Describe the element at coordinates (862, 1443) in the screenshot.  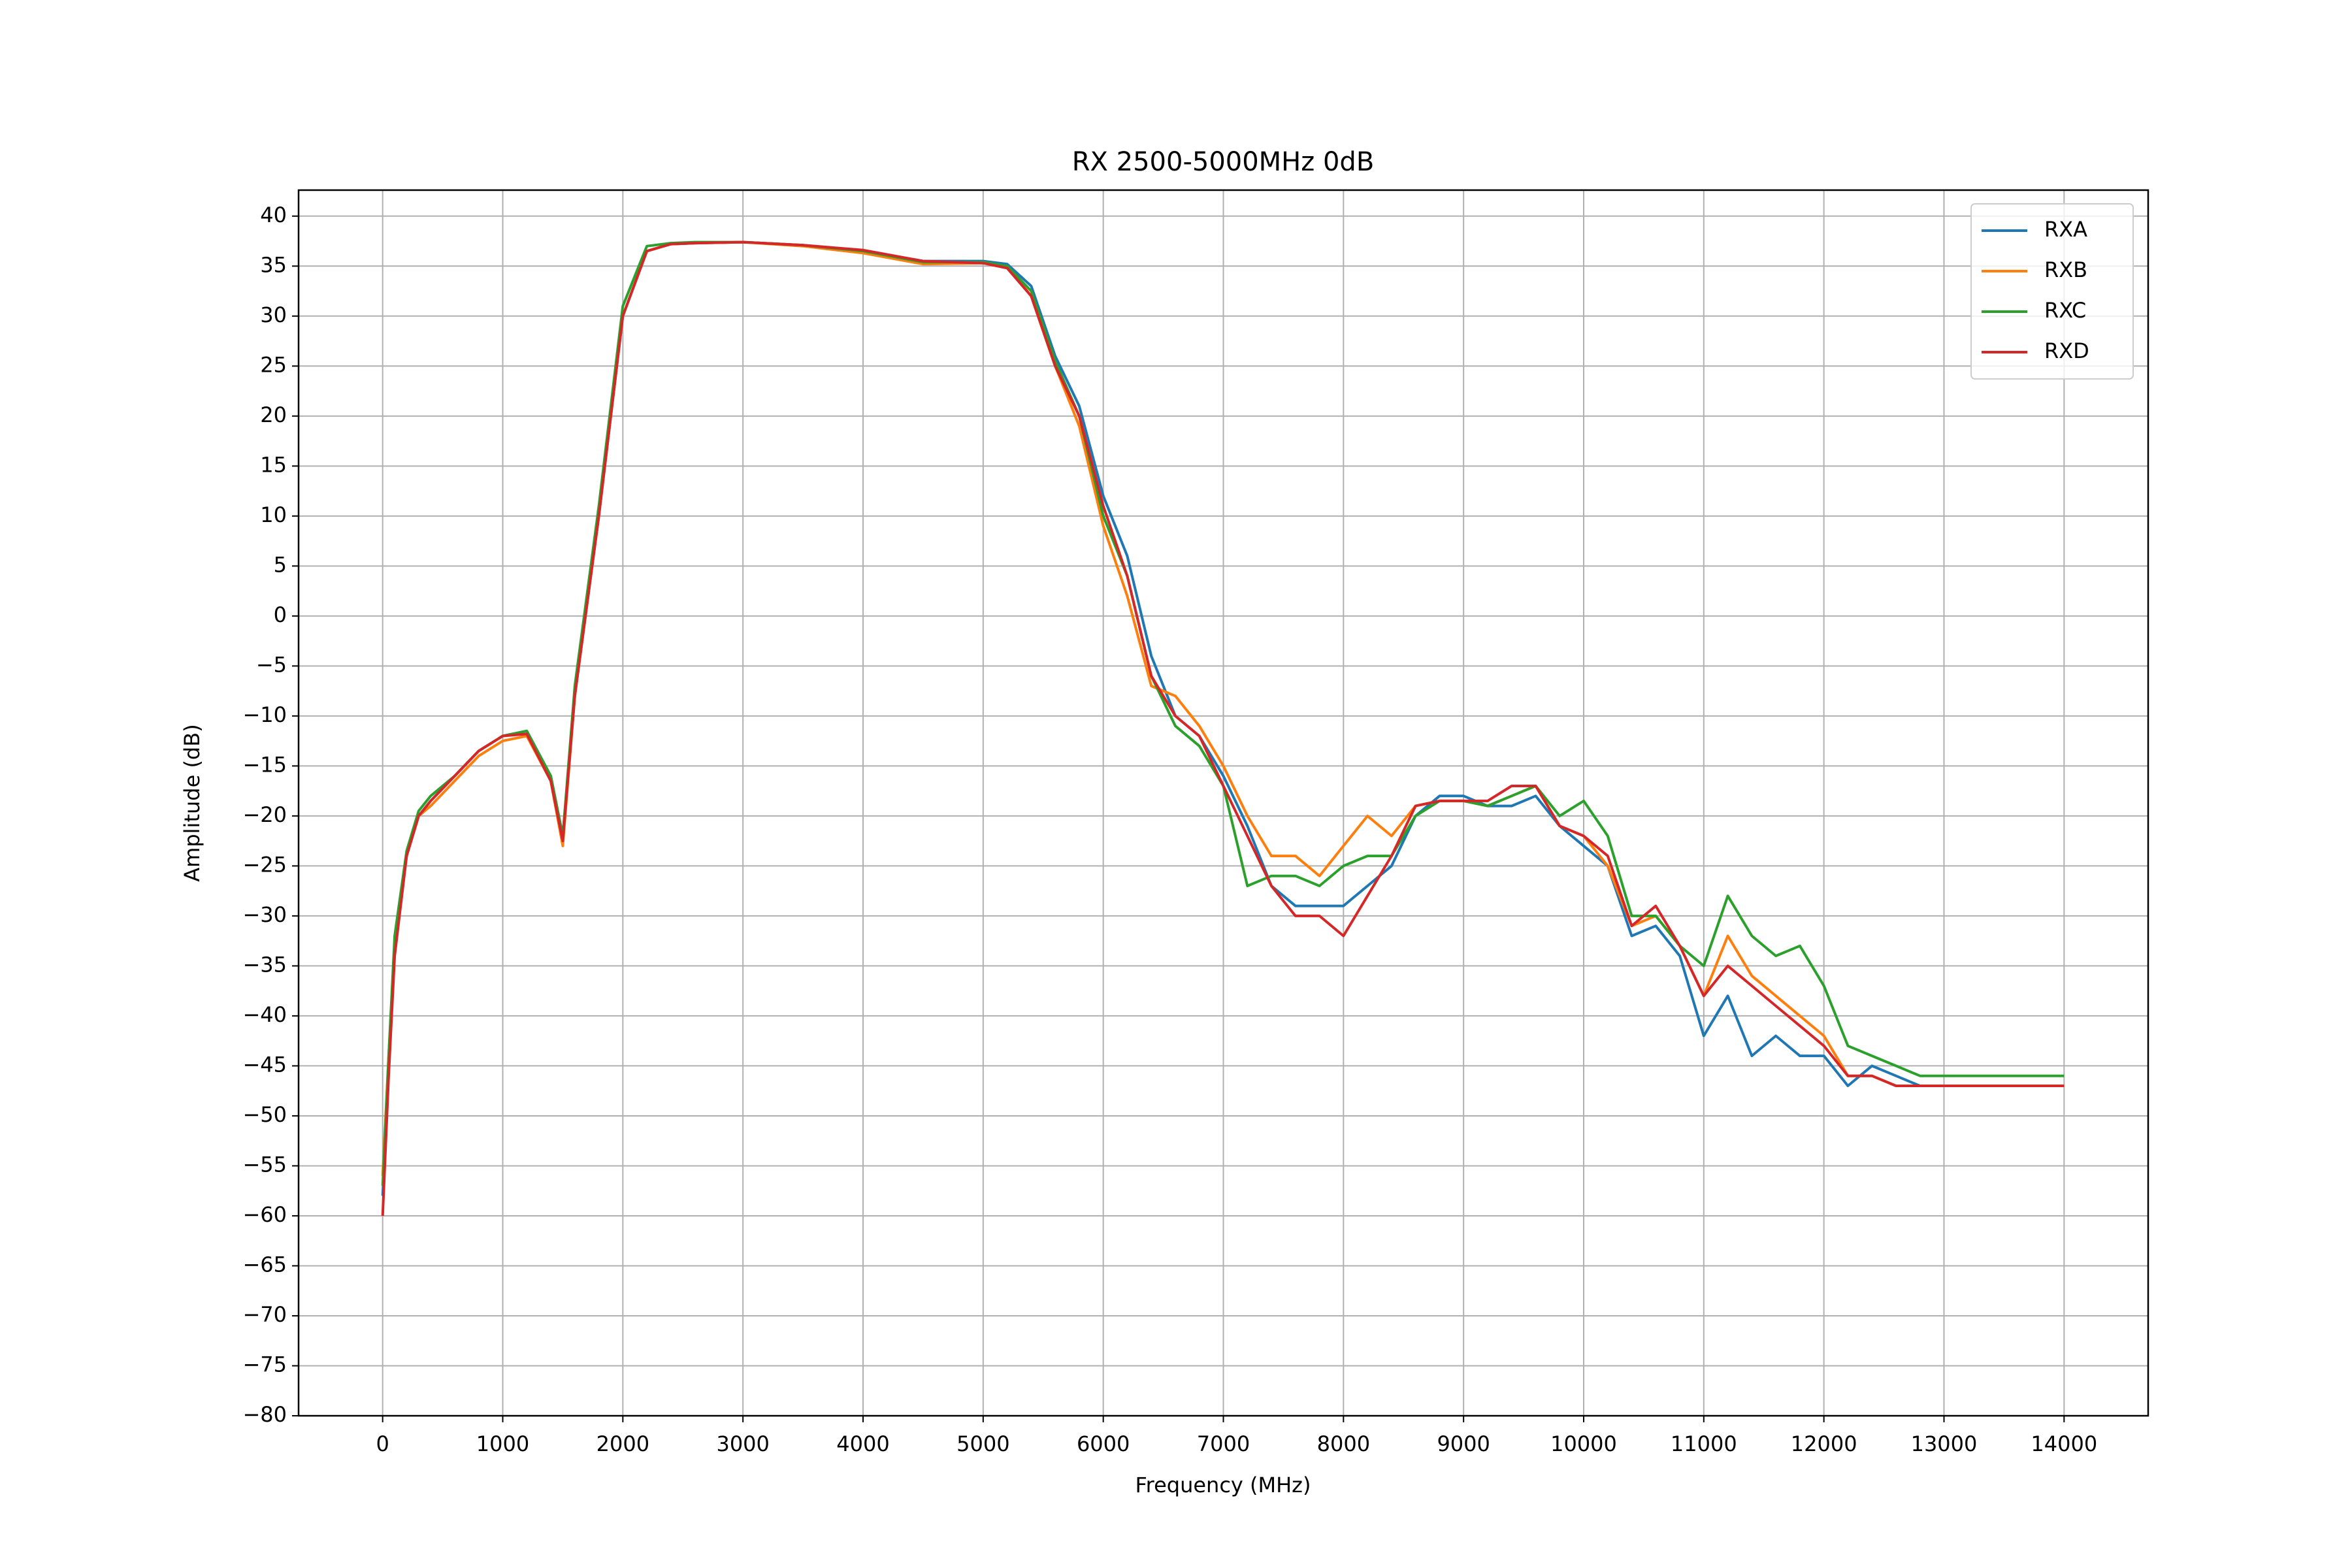
I see `x-tick-label: 4000` at that location.